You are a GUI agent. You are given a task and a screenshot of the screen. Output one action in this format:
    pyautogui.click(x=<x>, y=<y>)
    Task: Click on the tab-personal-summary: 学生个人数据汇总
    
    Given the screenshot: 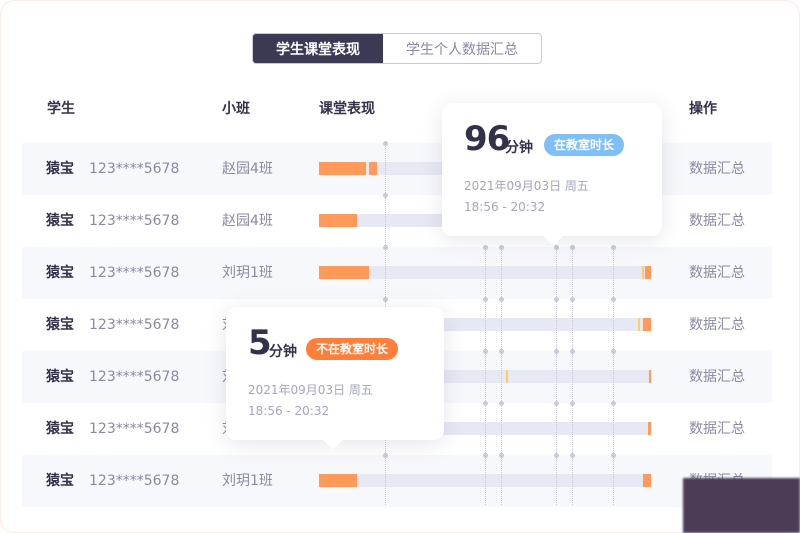 What is the action you would take?
    pyautogui.click(x=462, y=49)
    